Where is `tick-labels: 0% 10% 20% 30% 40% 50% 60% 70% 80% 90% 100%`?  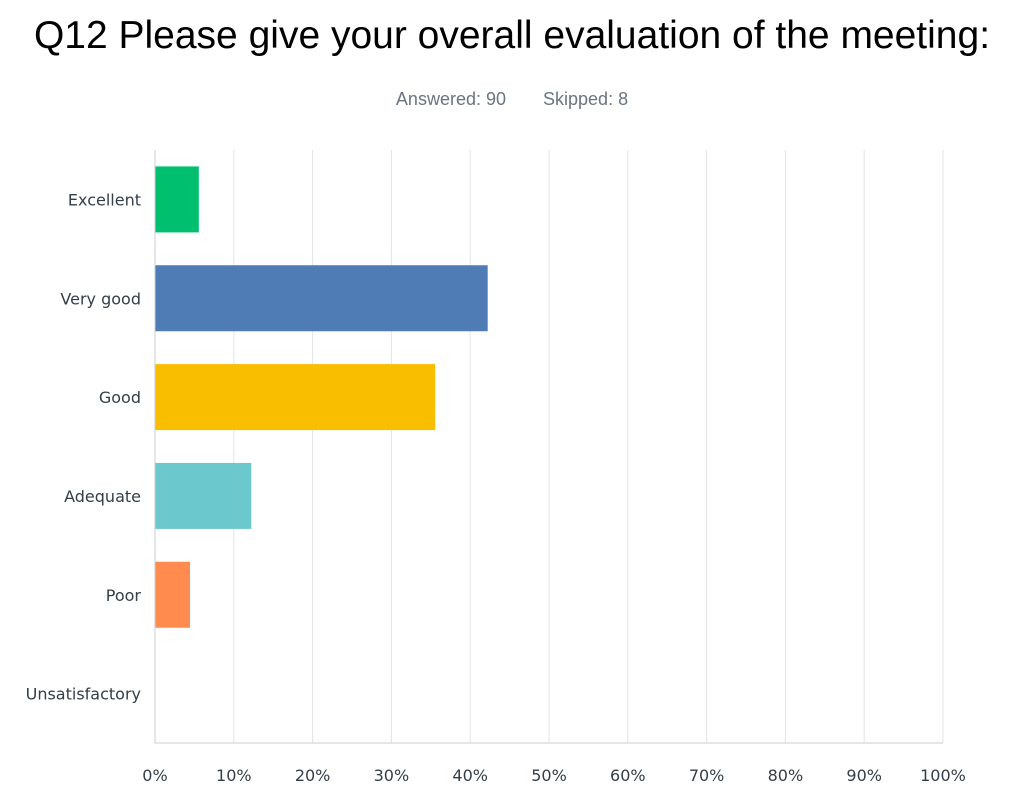 tick-labels: 0% 10% 20% 30% 40% 50% 60% 70% 80% 90% 100% is located at coordinates (554, 775).